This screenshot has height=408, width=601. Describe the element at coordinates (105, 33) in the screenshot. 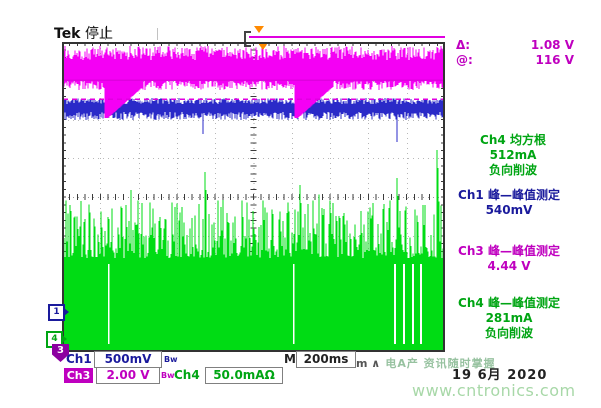

I see `record-view-tick` at that location.